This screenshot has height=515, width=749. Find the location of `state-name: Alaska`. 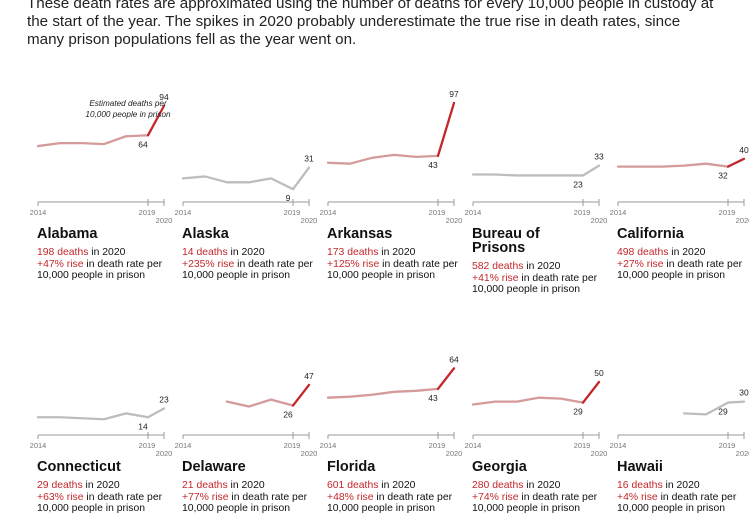

state-name: Alaska is located at coordinates (205, 234).